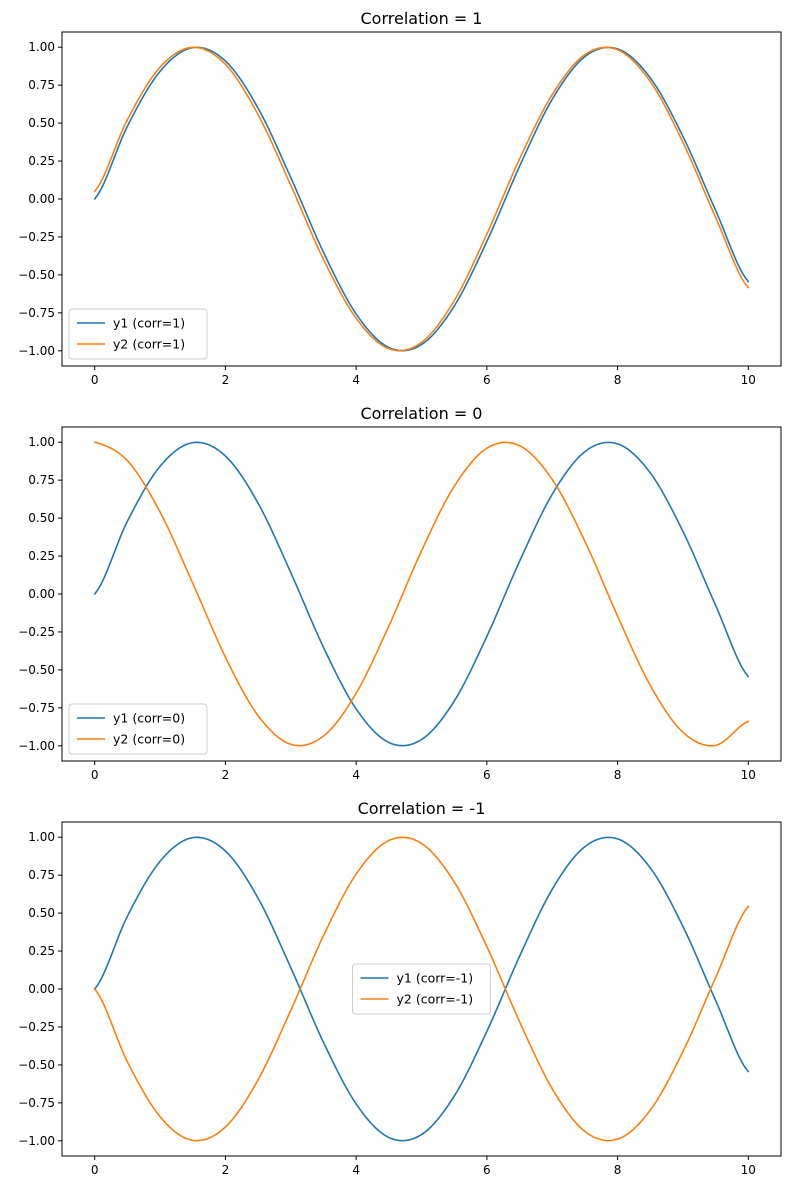  I want to click on legend: y1 (corr=0) y2 (corr=0), so click(138, 729).